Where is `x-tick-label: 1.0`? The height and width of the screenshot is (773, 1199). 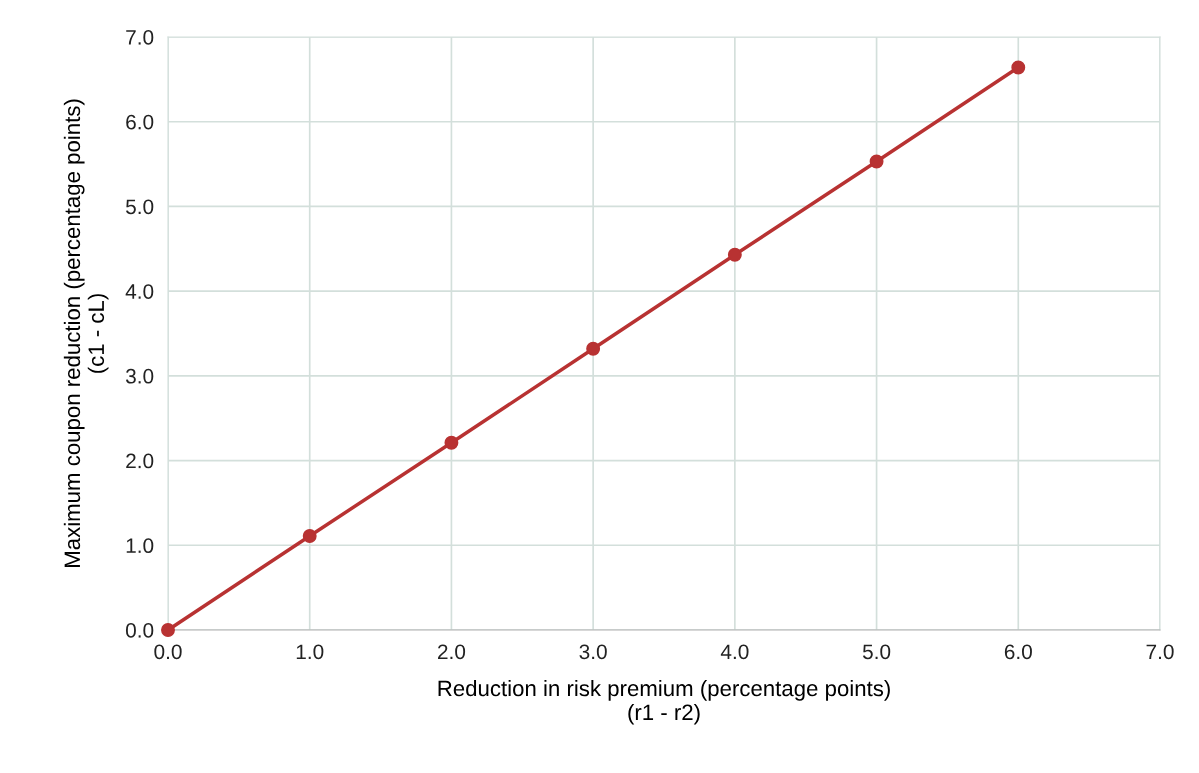
x-tick-label: 1.0 is located at coordinates (310, 652).